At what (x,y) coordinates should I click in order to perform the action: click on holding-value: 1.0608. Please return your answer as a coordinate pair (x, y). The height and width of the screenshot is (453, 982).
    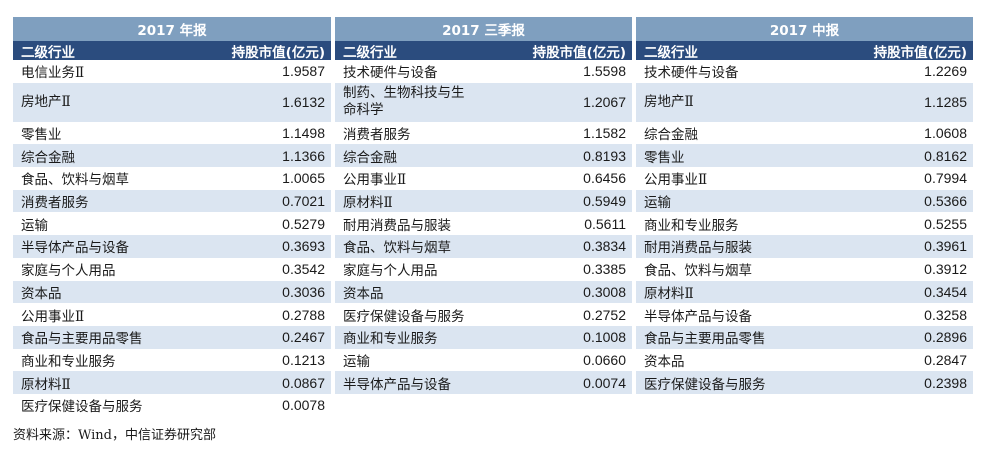
    Looking at the image, I should click on (945, 133).